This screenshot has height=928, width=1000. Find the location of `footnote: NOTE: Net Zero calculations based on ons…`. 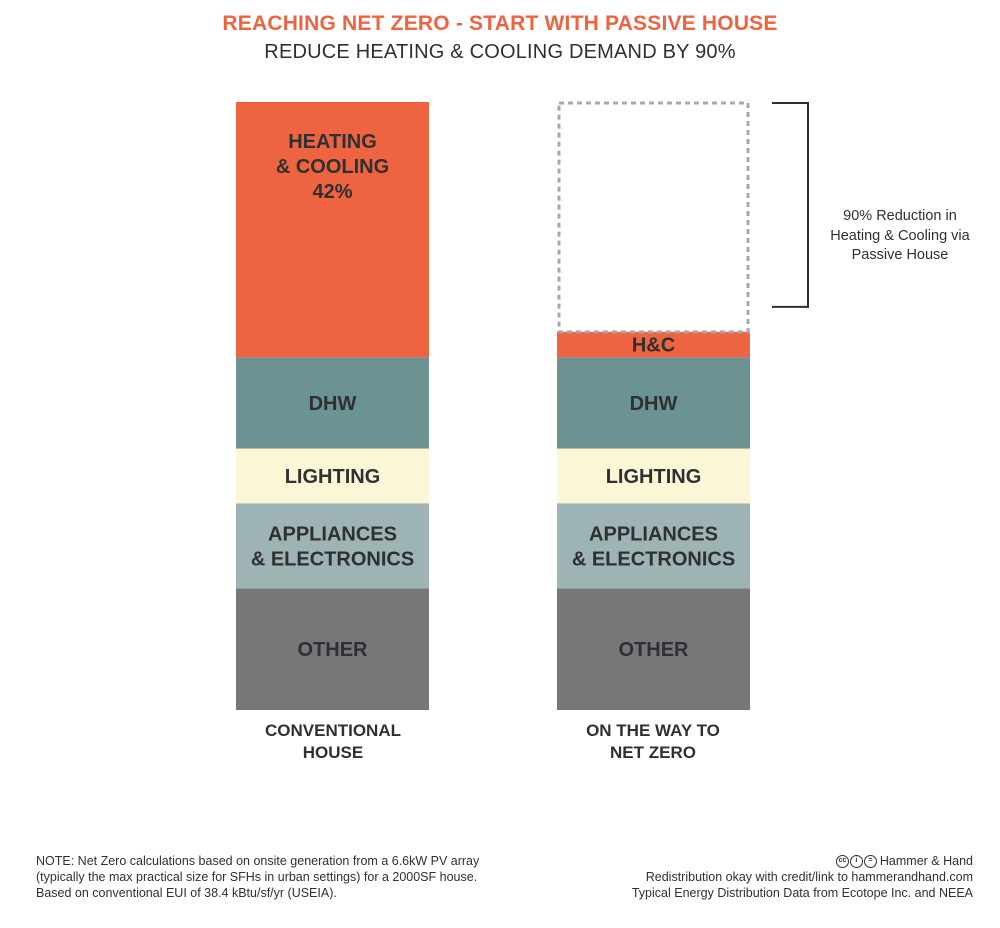

footnote: NOTE: Net Zero calculations based on ons… is located at coordinates (296, 877).